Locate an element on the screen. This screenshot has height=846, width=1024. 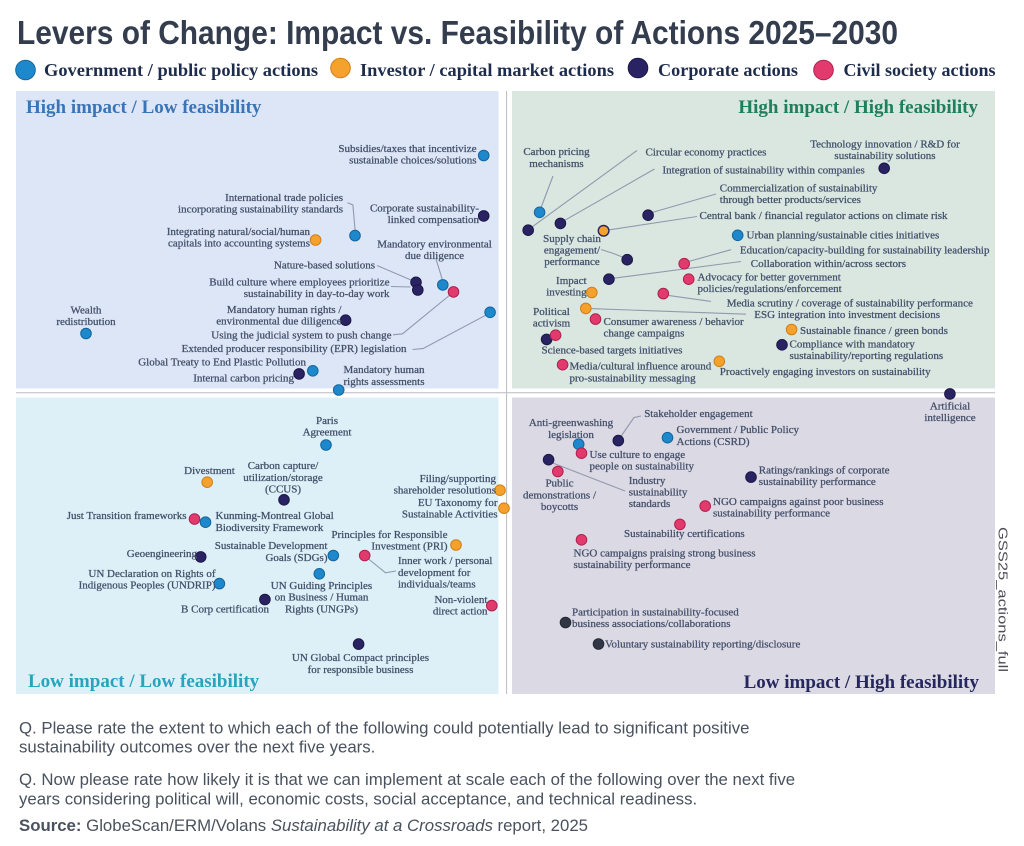
svg-text: Wealth is located at coordinates (86, 311).